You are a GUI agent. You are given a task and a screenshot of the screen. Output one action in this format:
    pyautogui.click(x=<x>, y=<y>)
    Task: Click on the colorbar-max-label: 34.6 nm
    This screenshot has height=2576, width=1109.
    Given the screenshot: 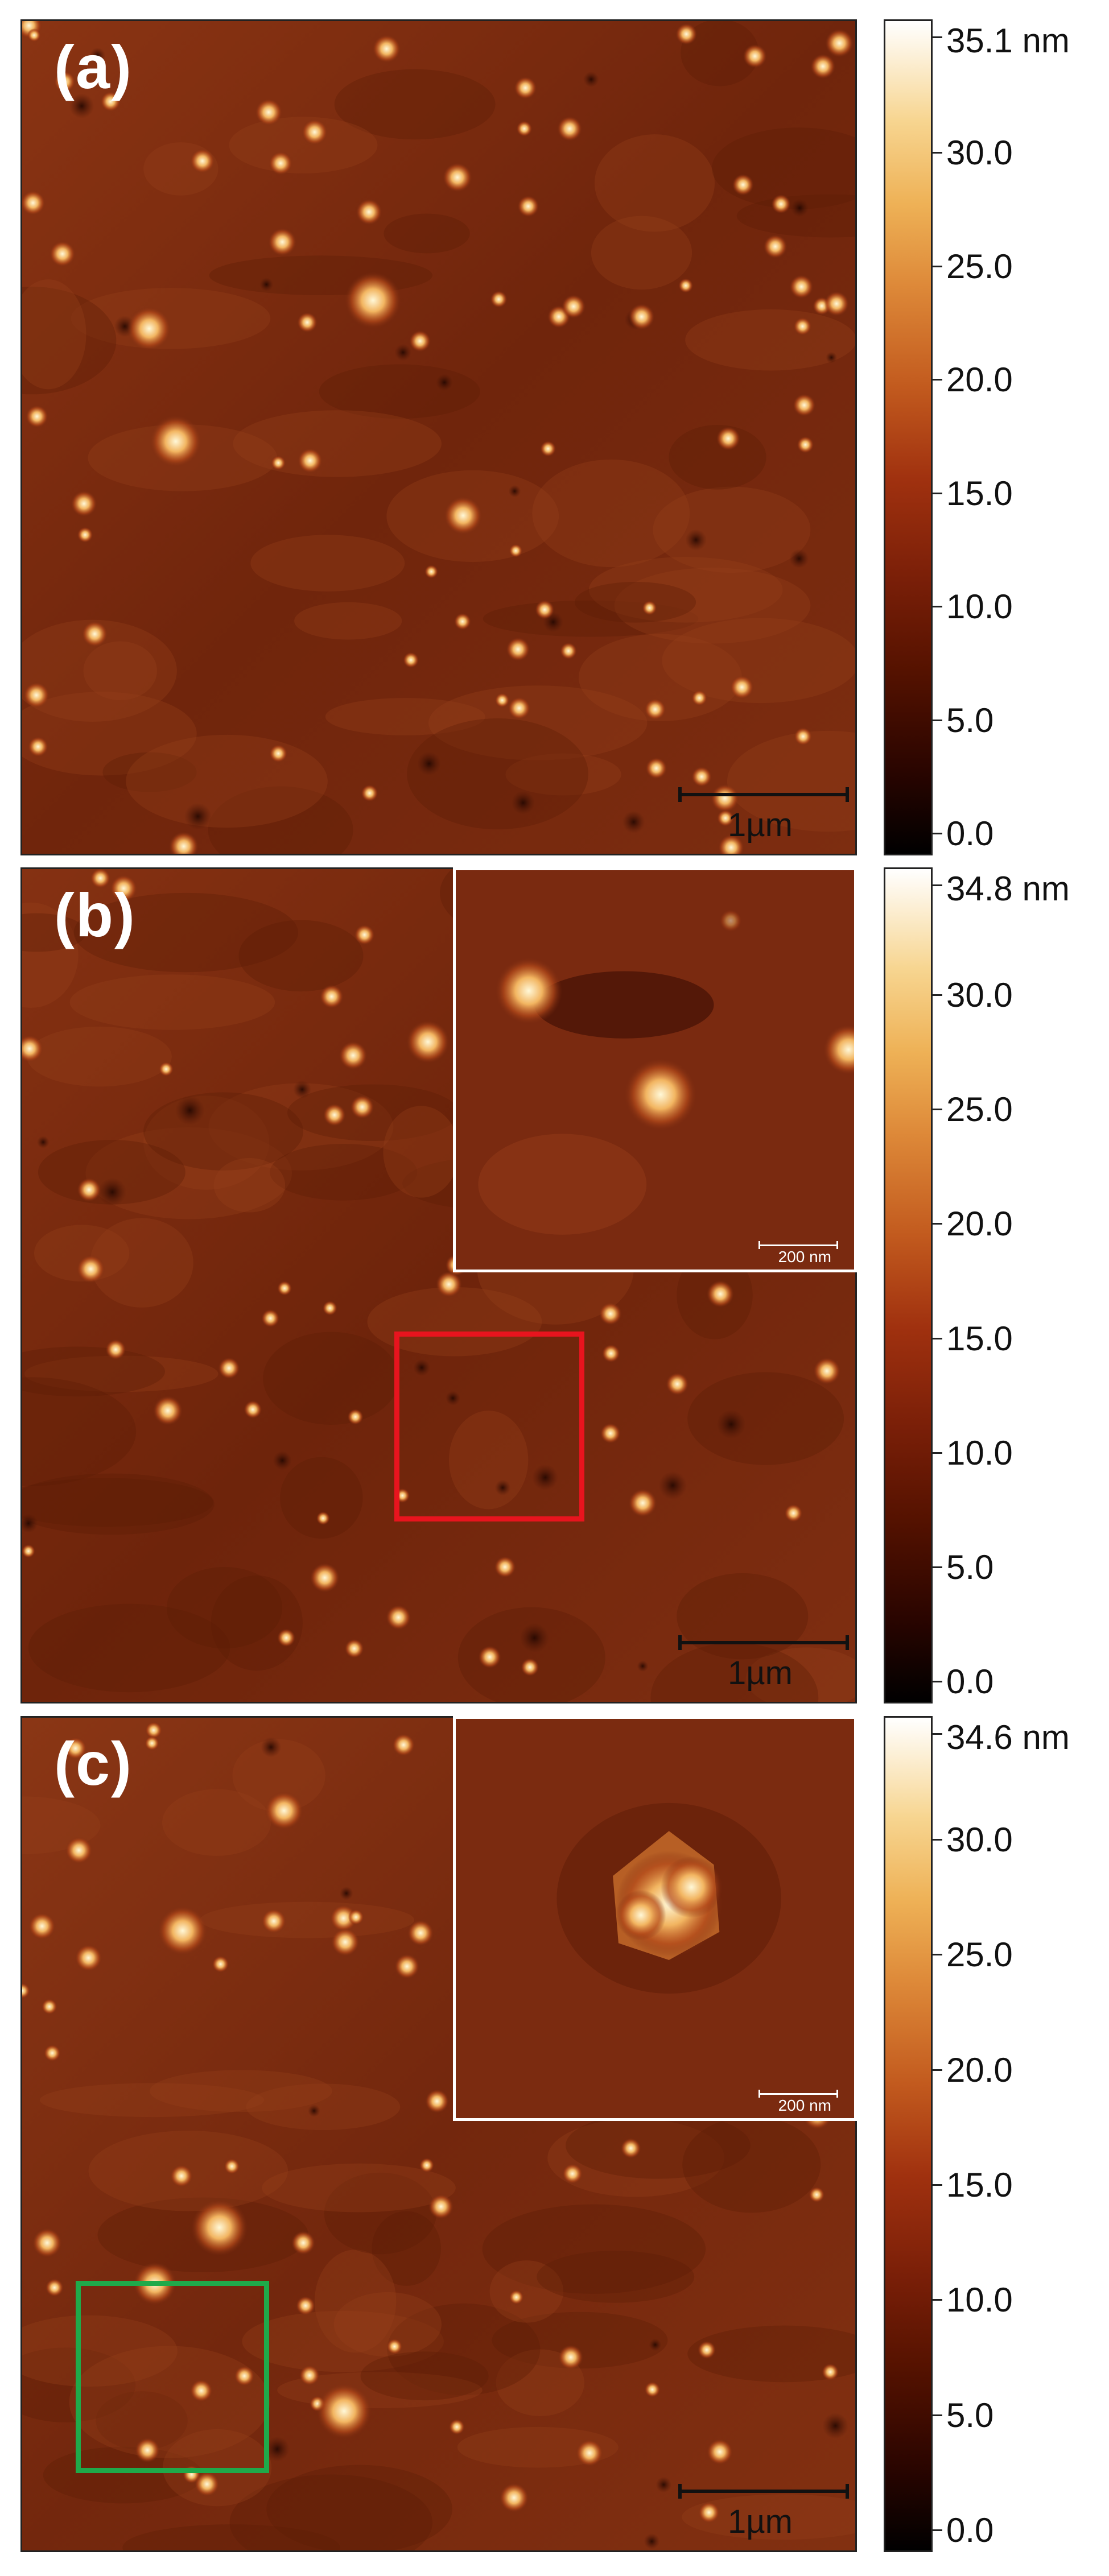 What is the action you would take?
    pyautogui.click(x=1008, y=1737)
    